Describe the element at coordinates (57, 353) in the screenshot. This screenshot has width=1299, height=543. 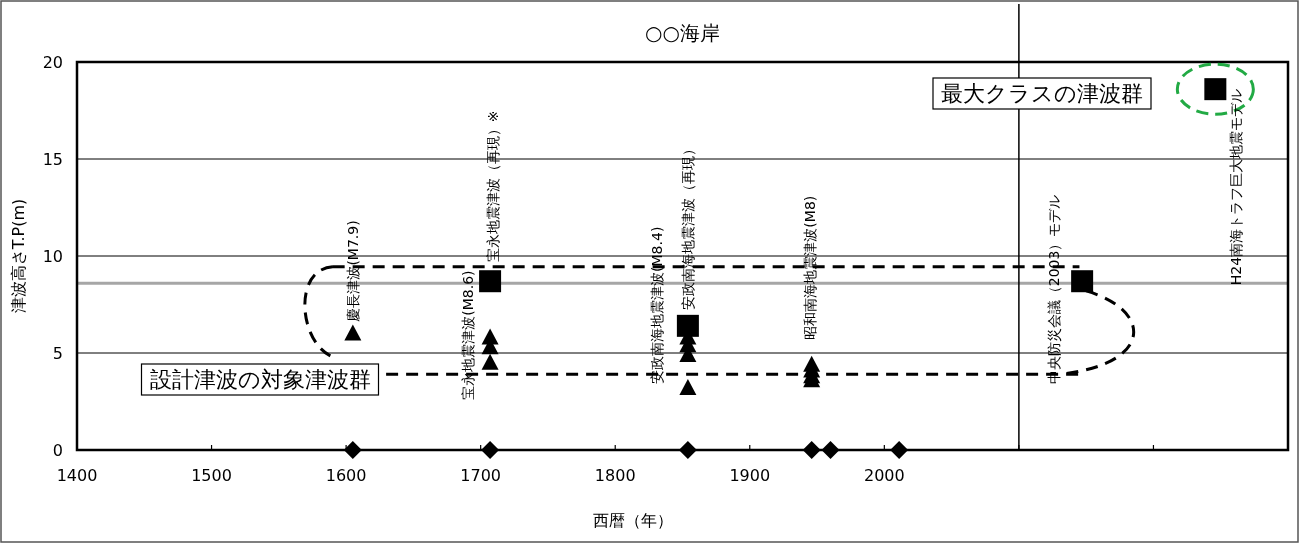
I see `y-tick-label: 5` at that location.